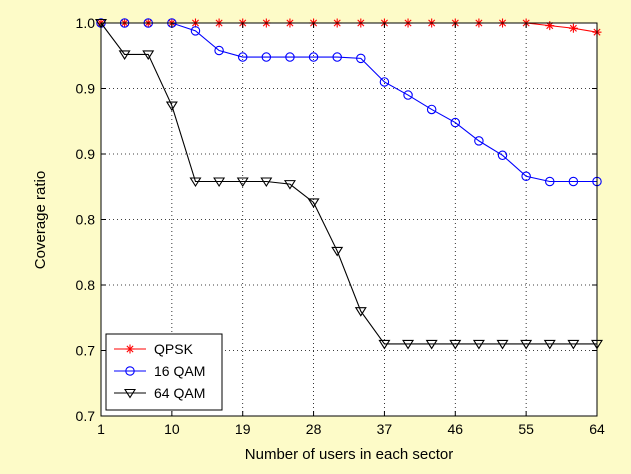 The height and width of the screenshot is (474, 631). Describe the element at coordinates (86, 23) in the screenshot. I see `y-tick-label: 1.0` at that location.